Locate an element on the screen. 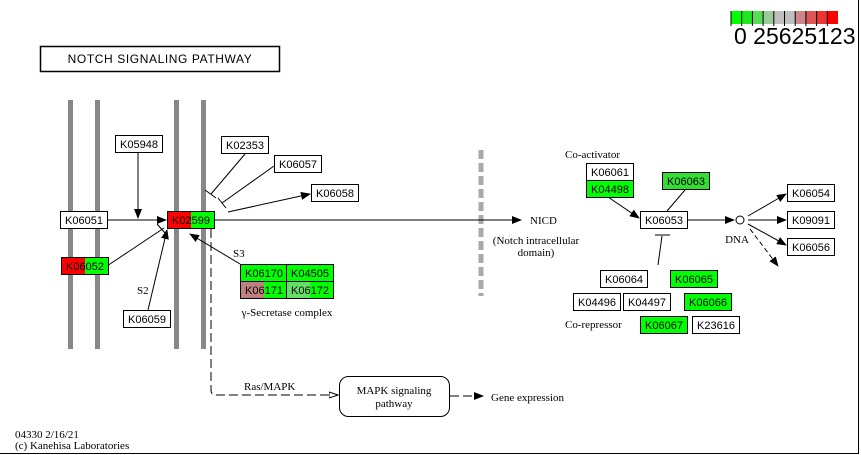  dna-circle is located at coordinates (740, 220).